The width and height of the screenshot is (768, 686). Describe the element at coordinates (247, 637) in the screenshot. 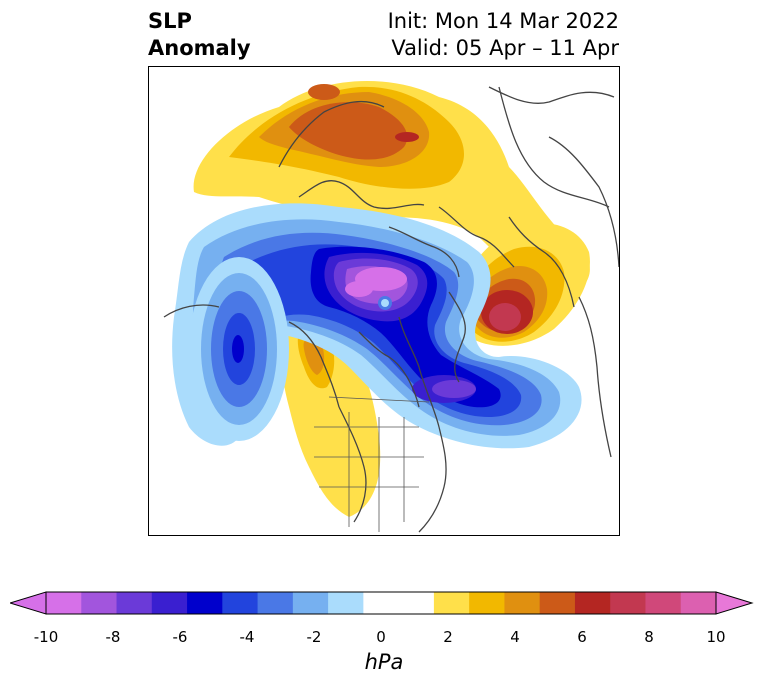

I see `colorbar-tick-label: -4` at that location.